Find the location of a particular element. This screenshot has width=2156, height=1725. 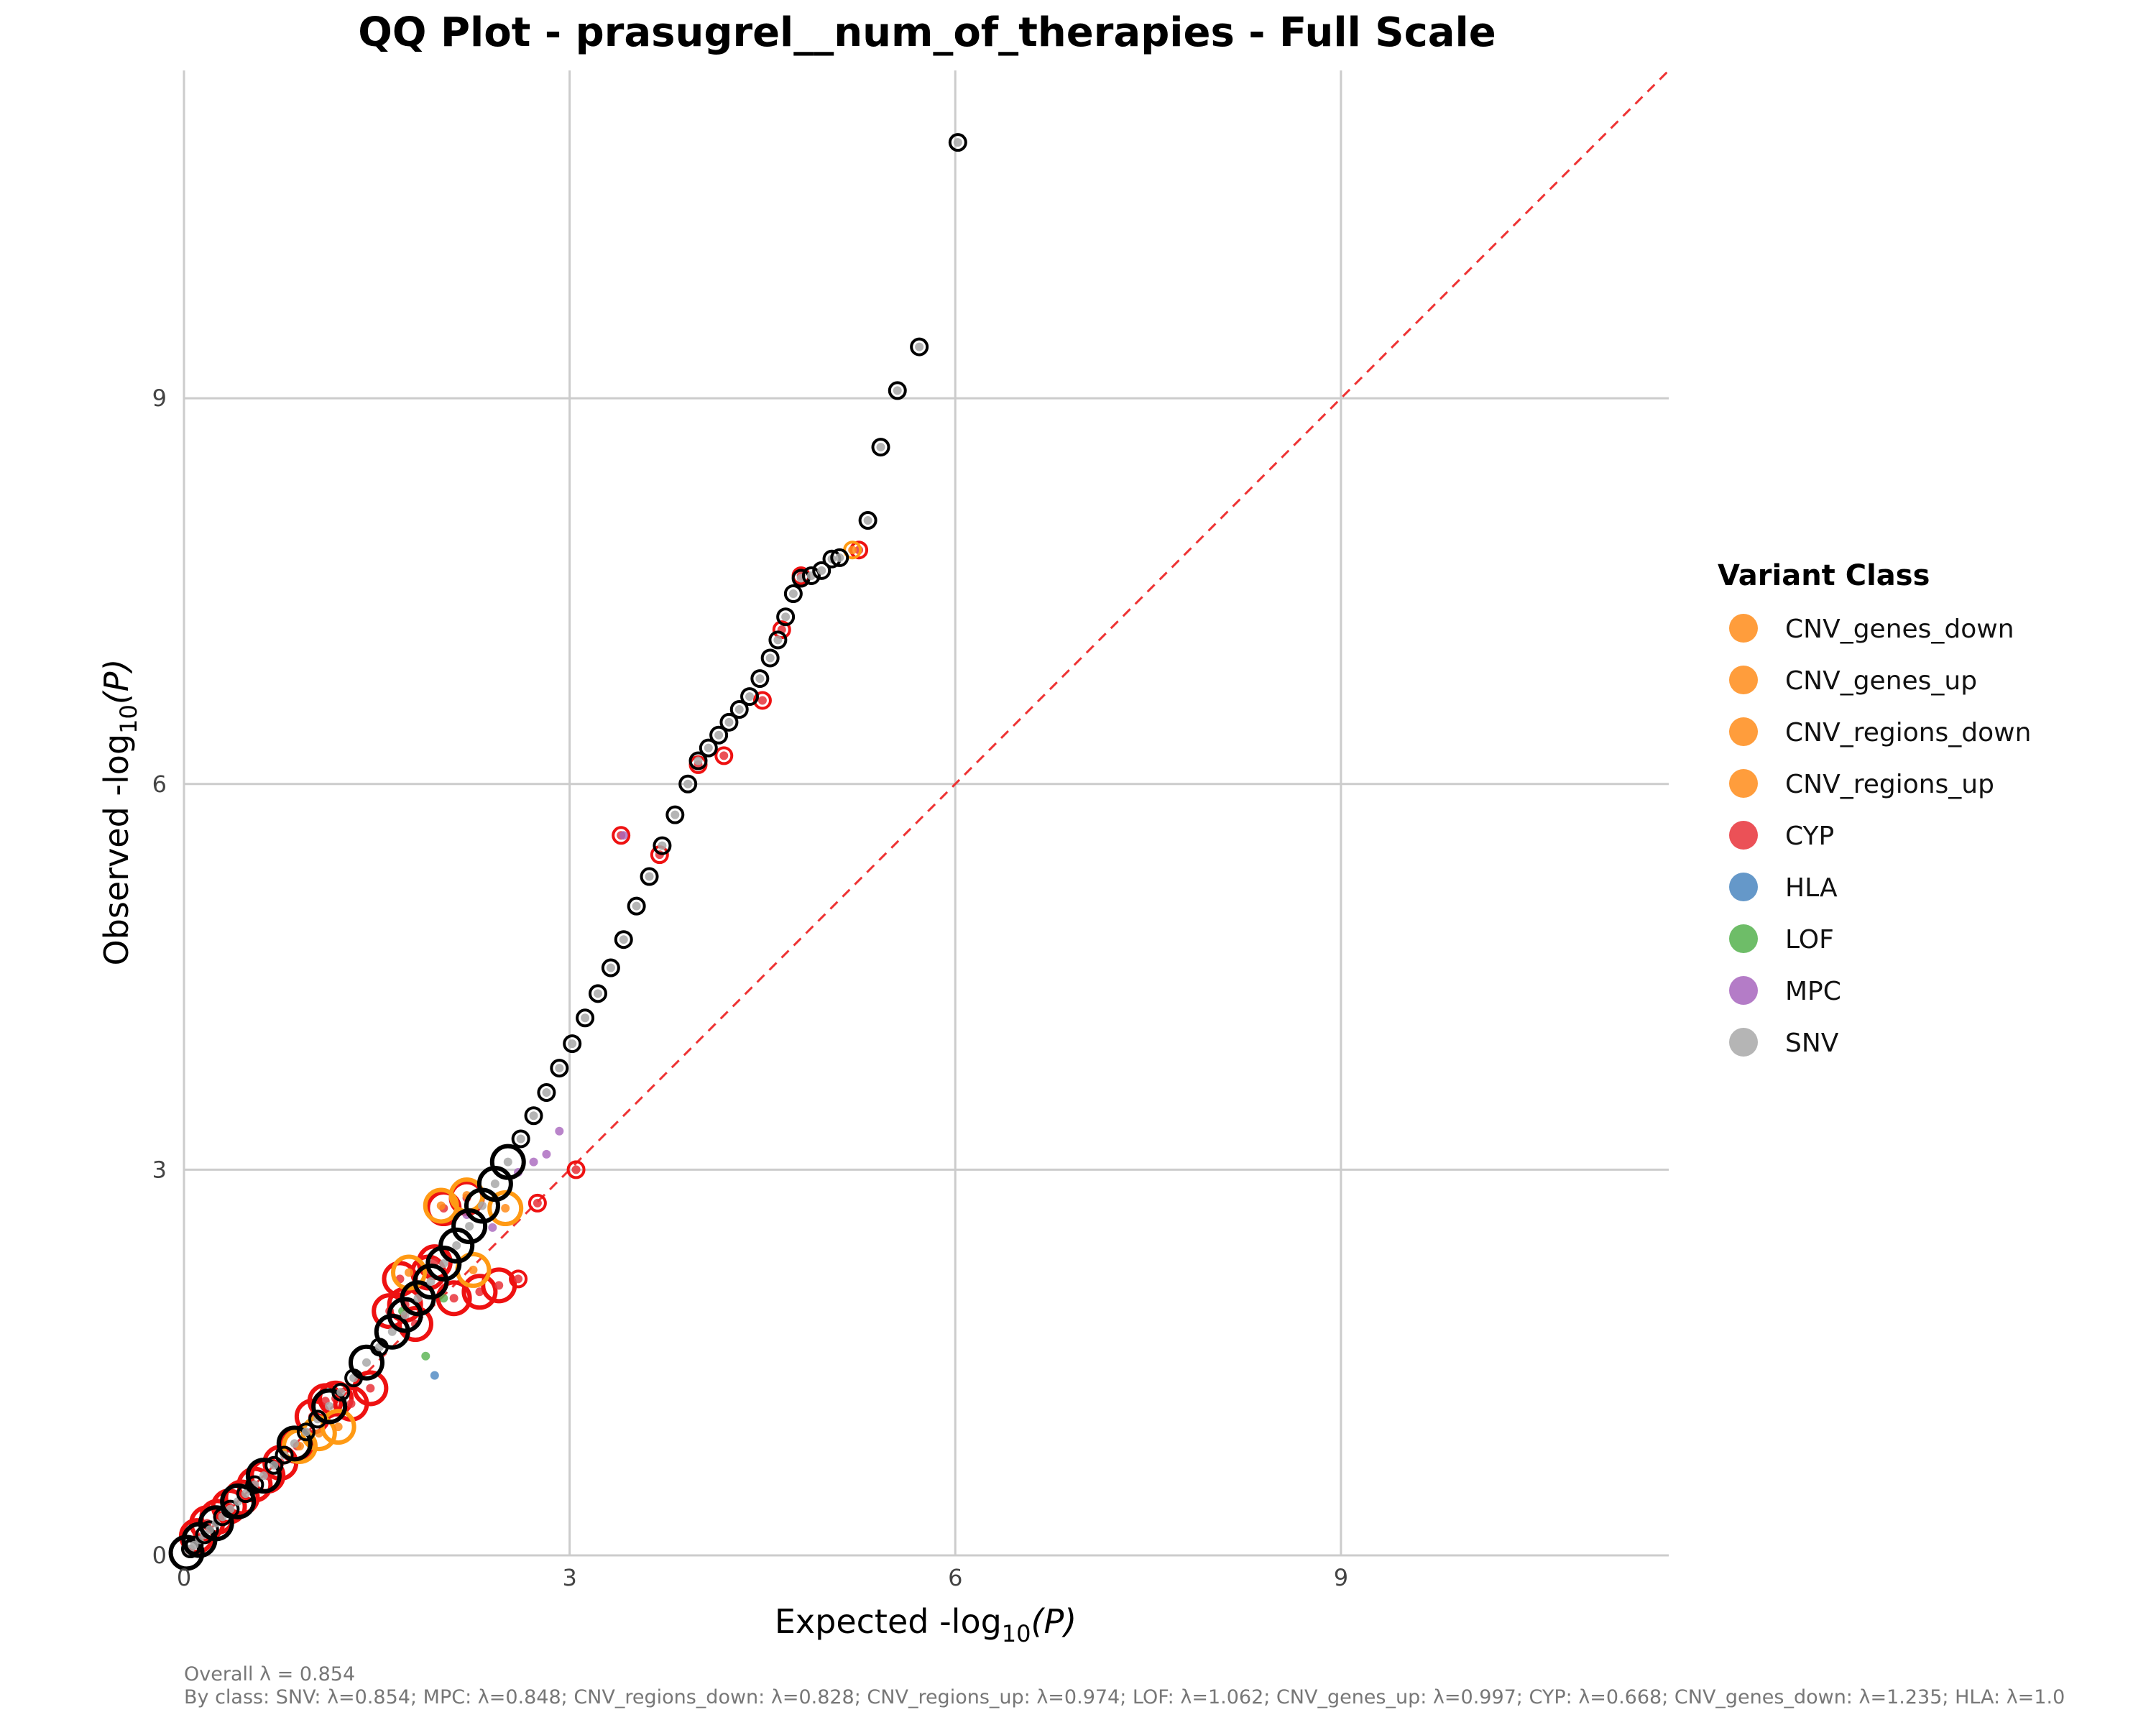

legend-label: SNV is located at coordinates (1812, 1043).